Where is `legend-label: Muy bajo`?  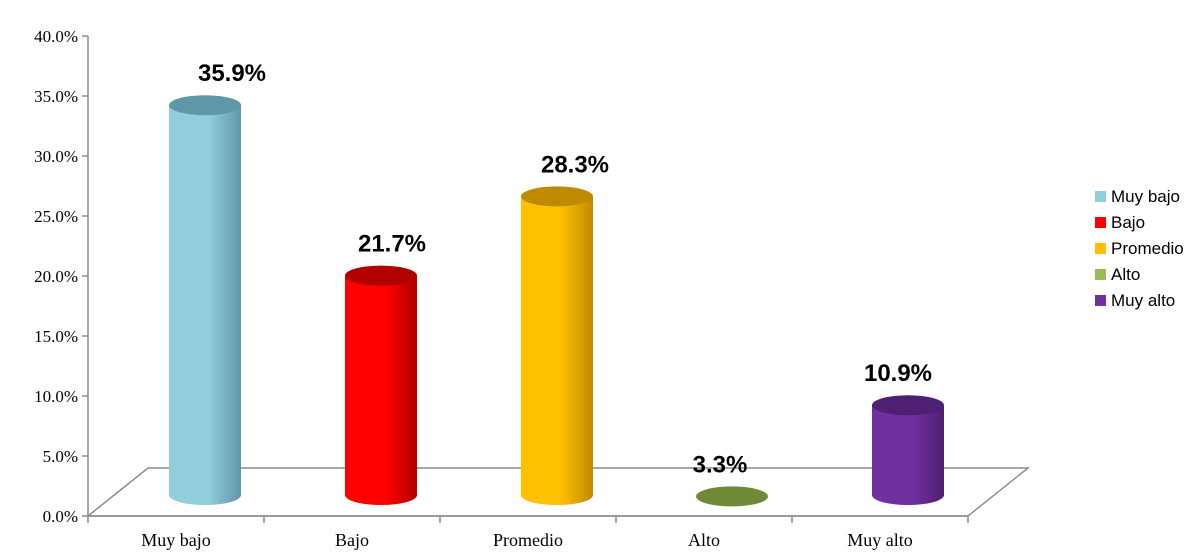
legend-label: Muy bajo is located at coordinates (1145, 196).